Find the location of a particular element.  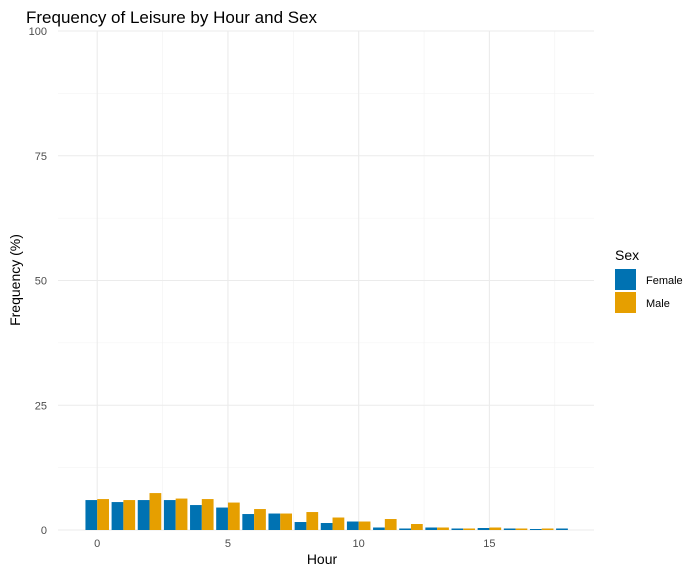

legend-label-female: Female is located at coordinates (664, 281).